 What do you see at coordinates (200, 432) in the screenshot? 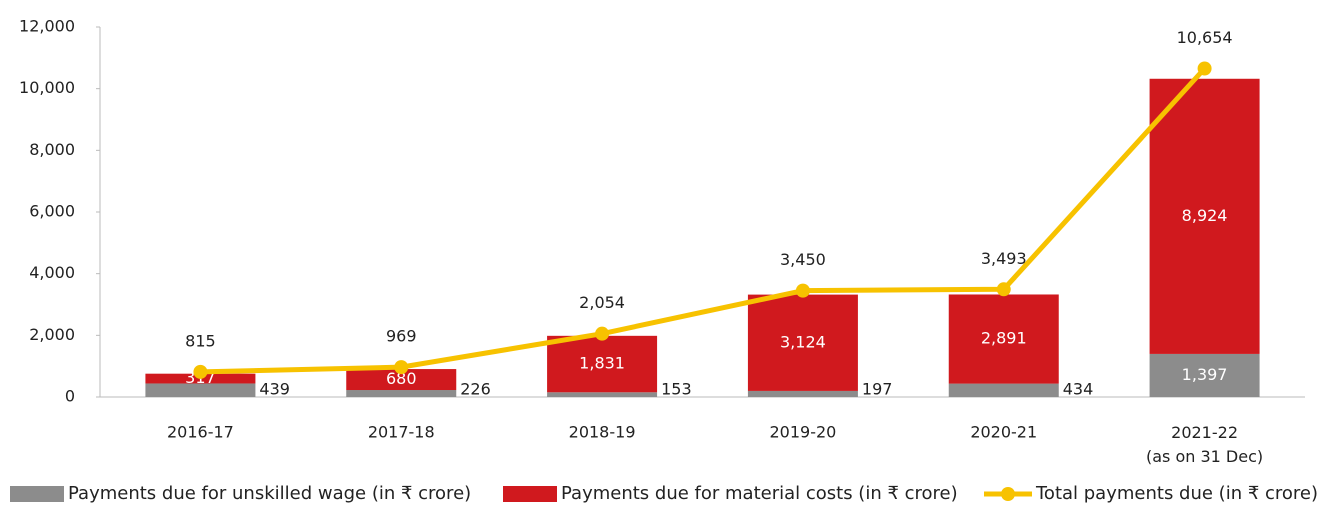
I see `x-tick-label: 2016-17` at bounding box center [200, 432].